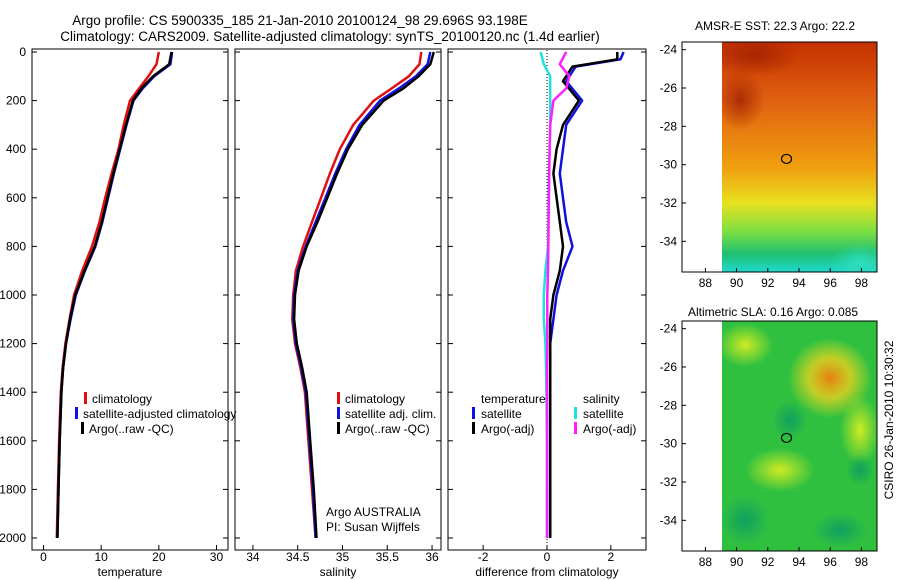 The image size is (900, 580). I want to click on map-frame, so click(779, 436).